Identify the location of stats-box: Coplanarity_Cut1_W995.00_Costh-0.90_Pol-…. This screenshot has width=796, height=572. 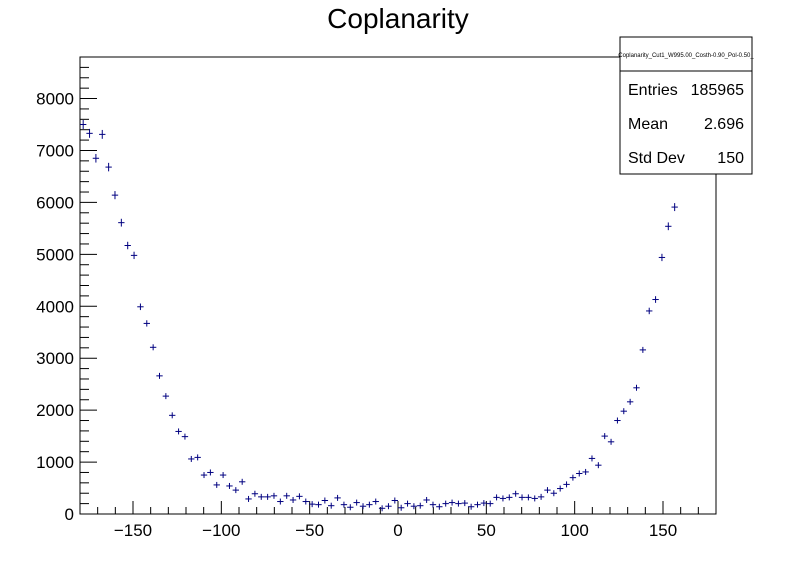
(686, 105).